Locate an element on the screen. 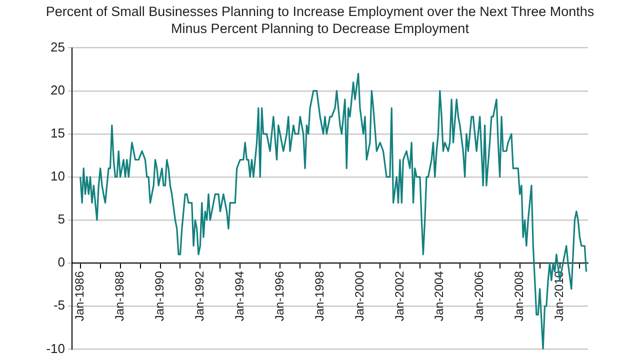 The image size is (640, 360). x-tick-label: Jan-2010 is located at coordinates (559, 296).